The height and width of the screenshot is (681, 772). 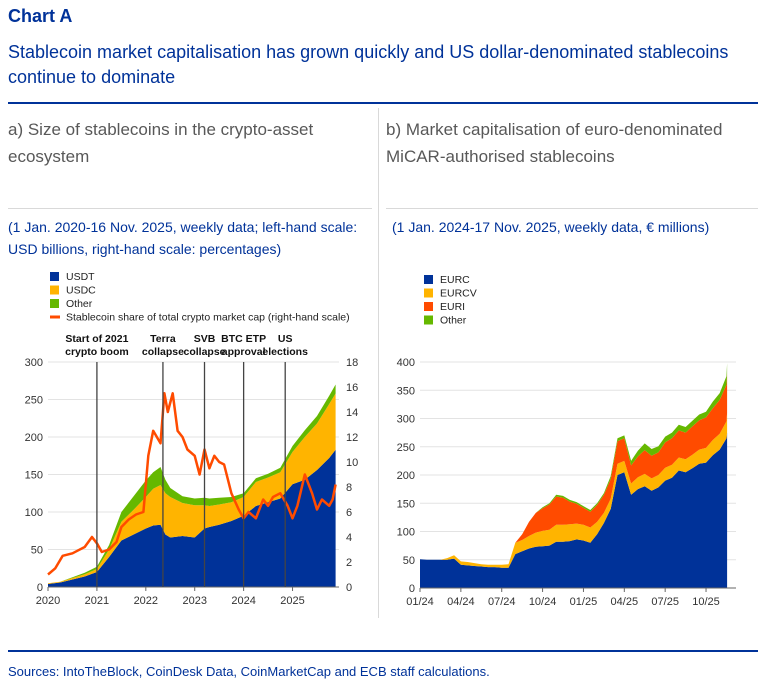 I want to click on panel-b-ytick-label: 350, so click(x=406, y=391).